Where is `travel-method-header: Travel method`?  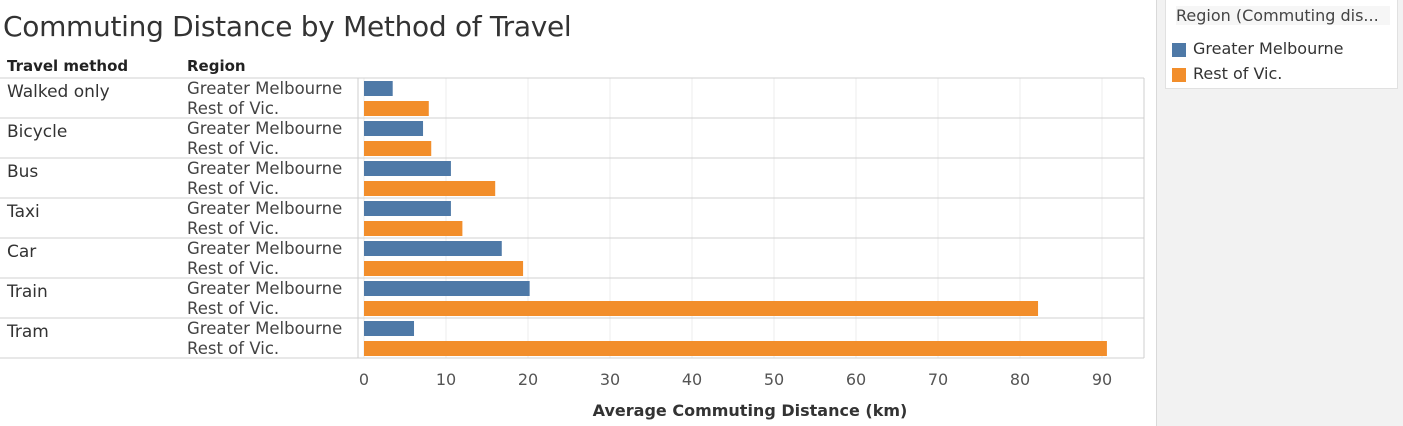
travel-method-header: Travel method is located at coordinates (68, 66).